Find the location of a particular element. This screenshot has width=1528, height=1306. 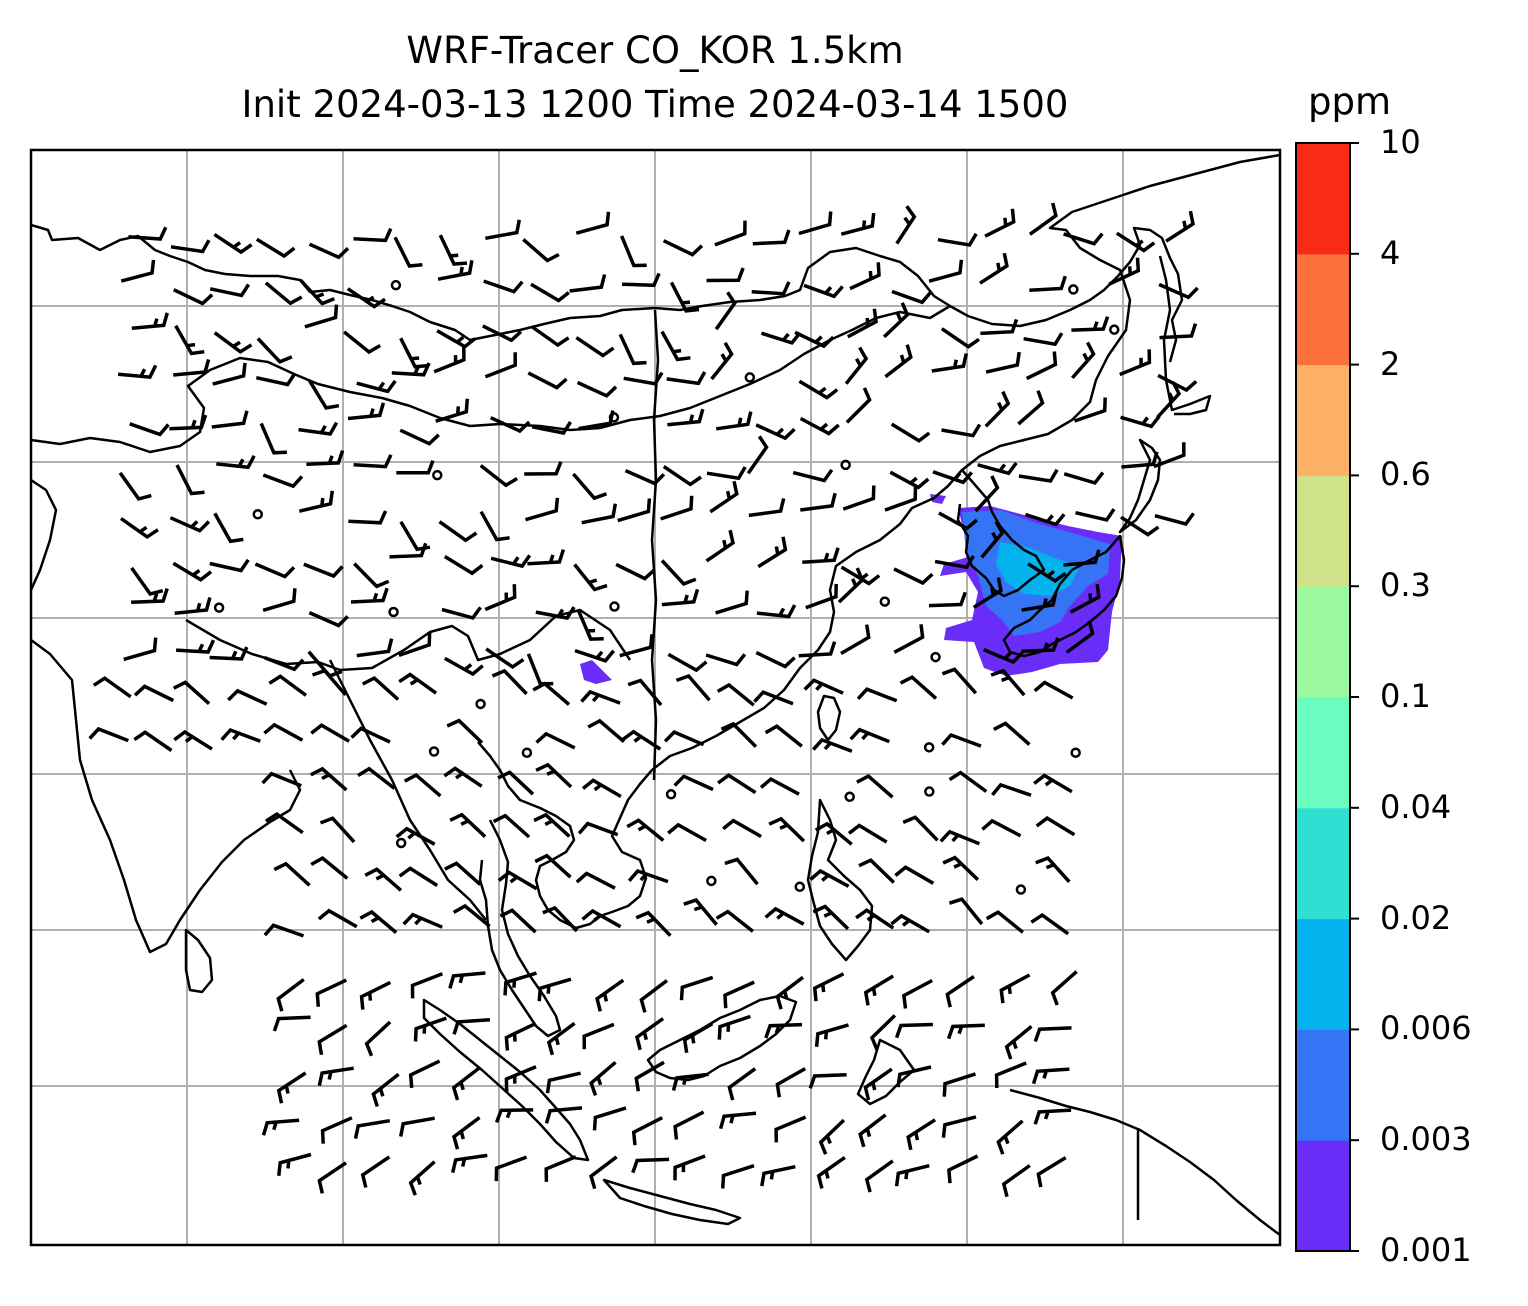

indochina-coast is located at coordinates (565, 835).